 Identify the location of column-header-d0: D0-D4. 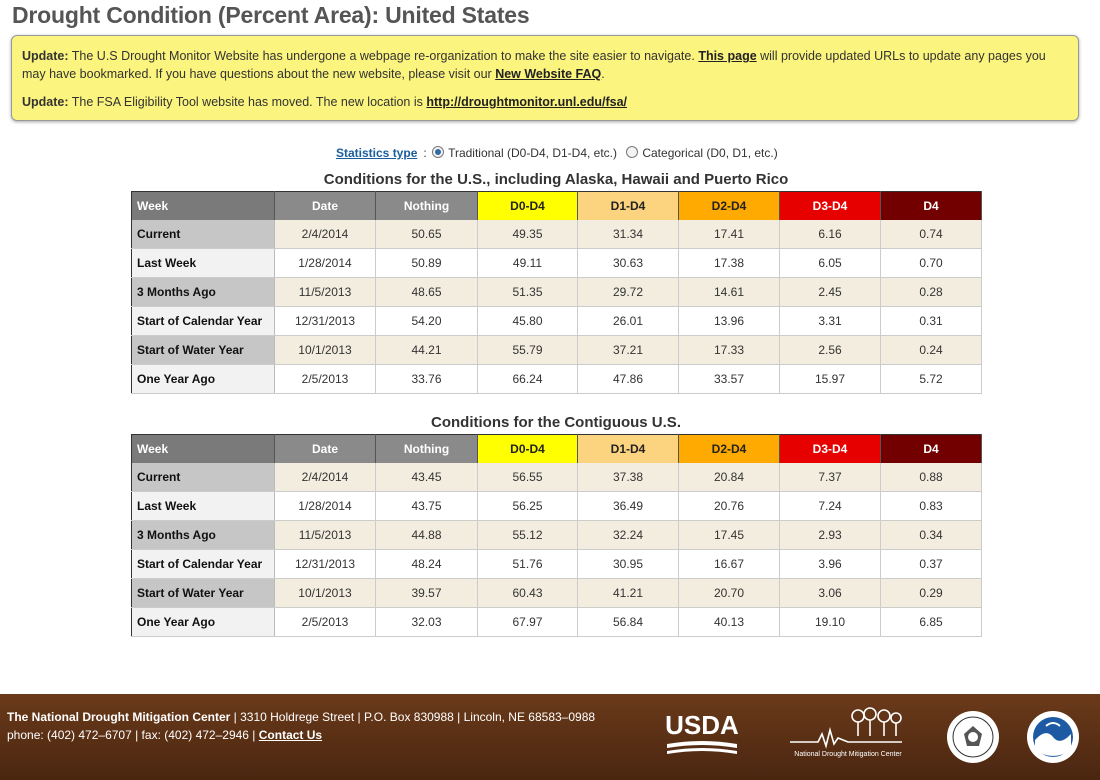
(527, 205).